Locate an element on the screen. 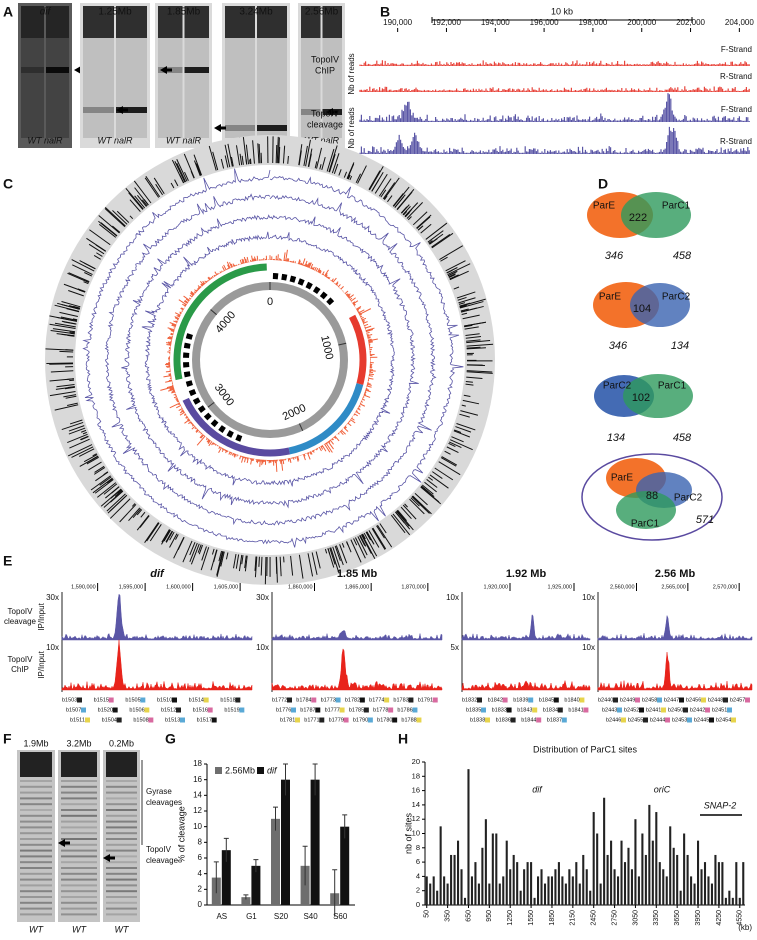 The height and width of the screenshot is (940, 757). gene-label: b2444 is located at coordinates (657, 720).